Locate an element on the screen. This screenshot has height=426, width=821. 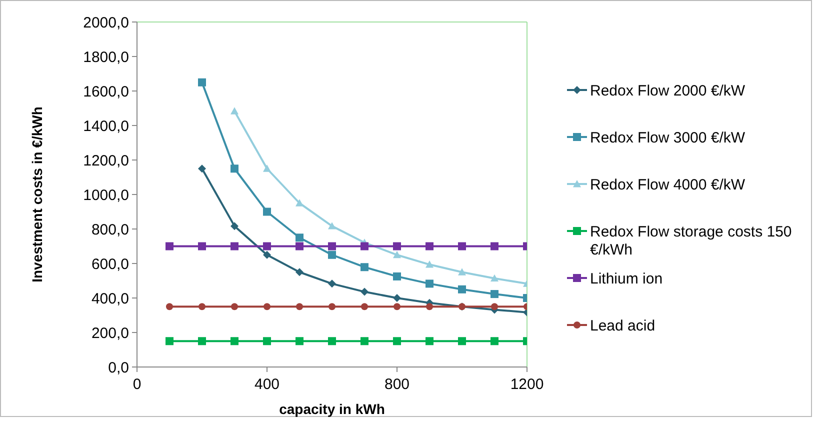
x-axis-title: capacity in kWh is located at coordinates (332, 409).